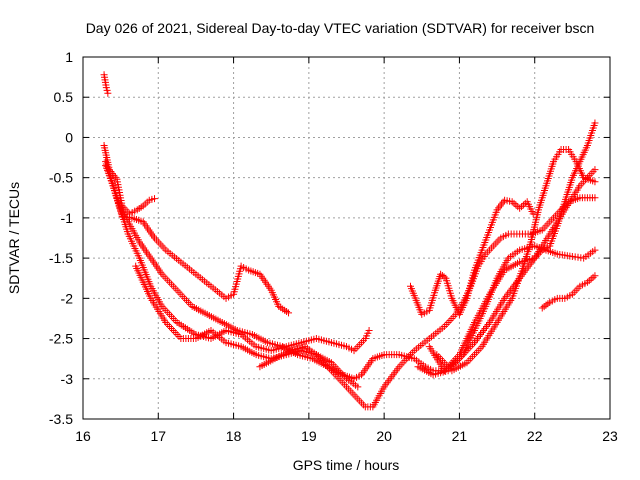 The height and width of the screenshot is (480, 640). I want to click on x-tick-label: 17, so click(158, 436).